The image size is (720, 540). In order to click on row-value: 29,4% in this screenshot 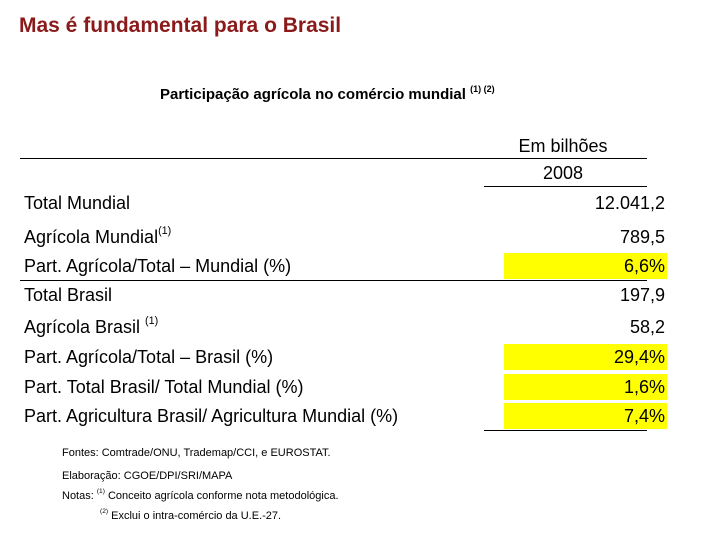, I will do `click(639, 357)`.